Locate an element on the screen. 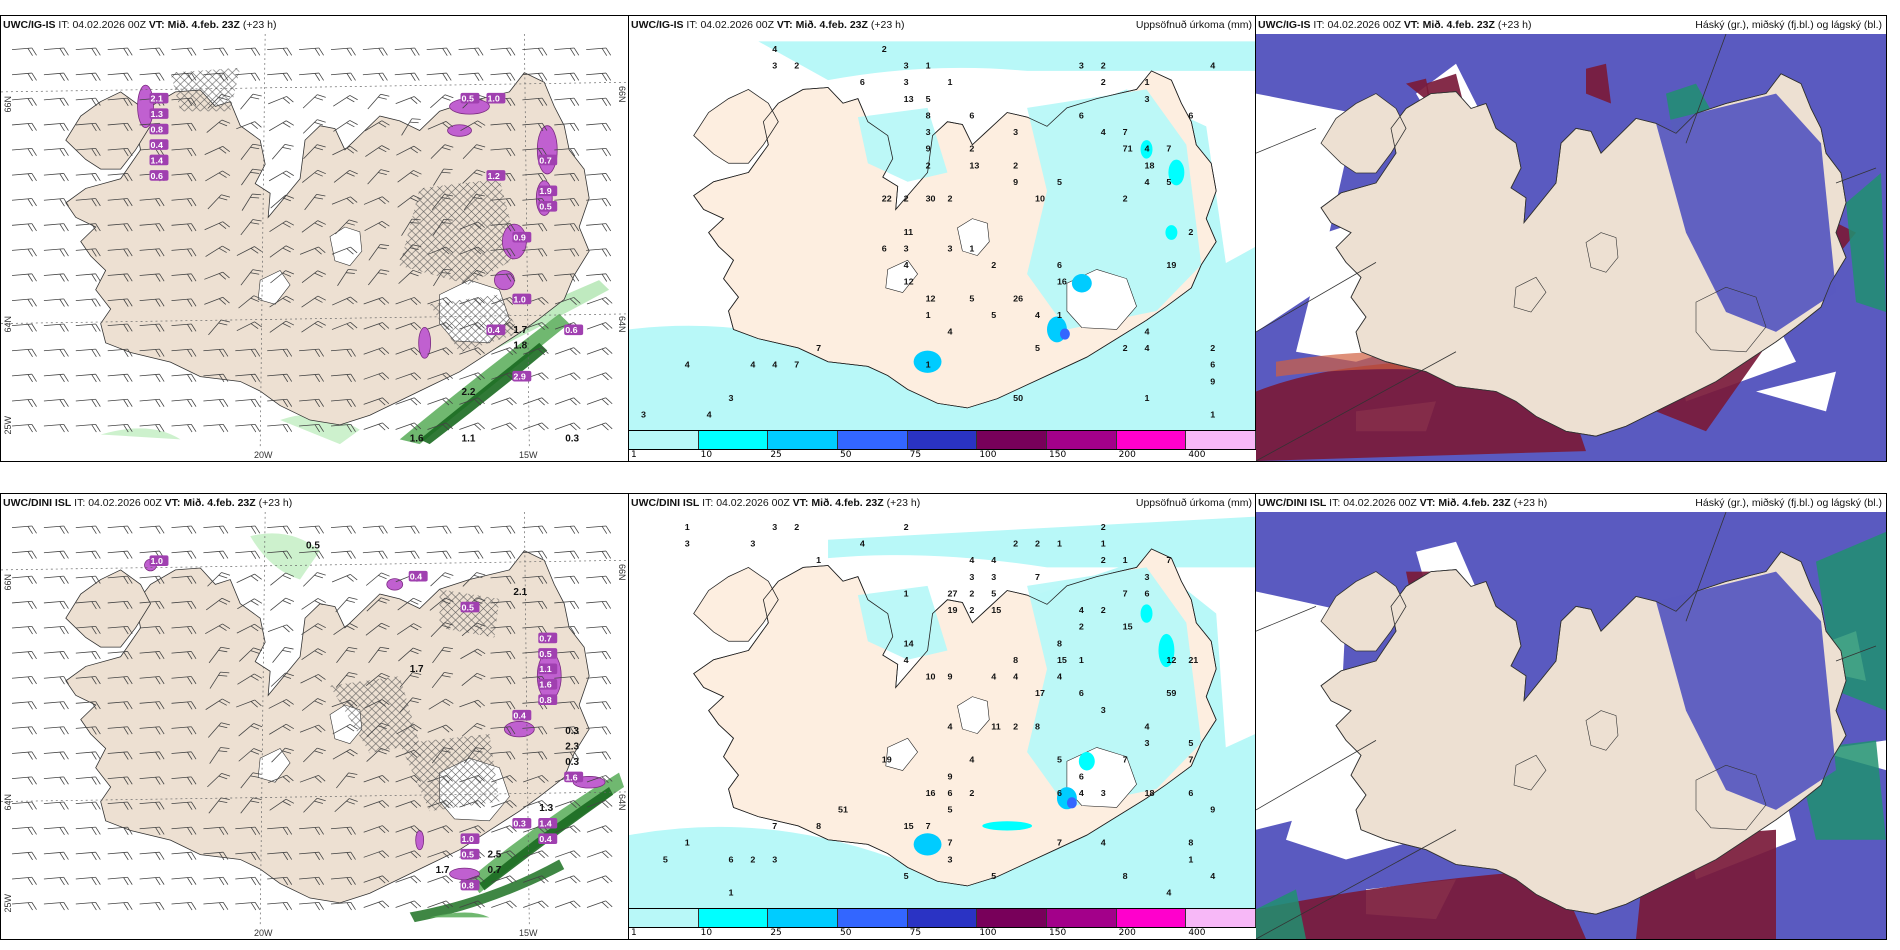 The image size is (1900, 950). precip-value-label: 0.6 is located at coordinates (571, 330).